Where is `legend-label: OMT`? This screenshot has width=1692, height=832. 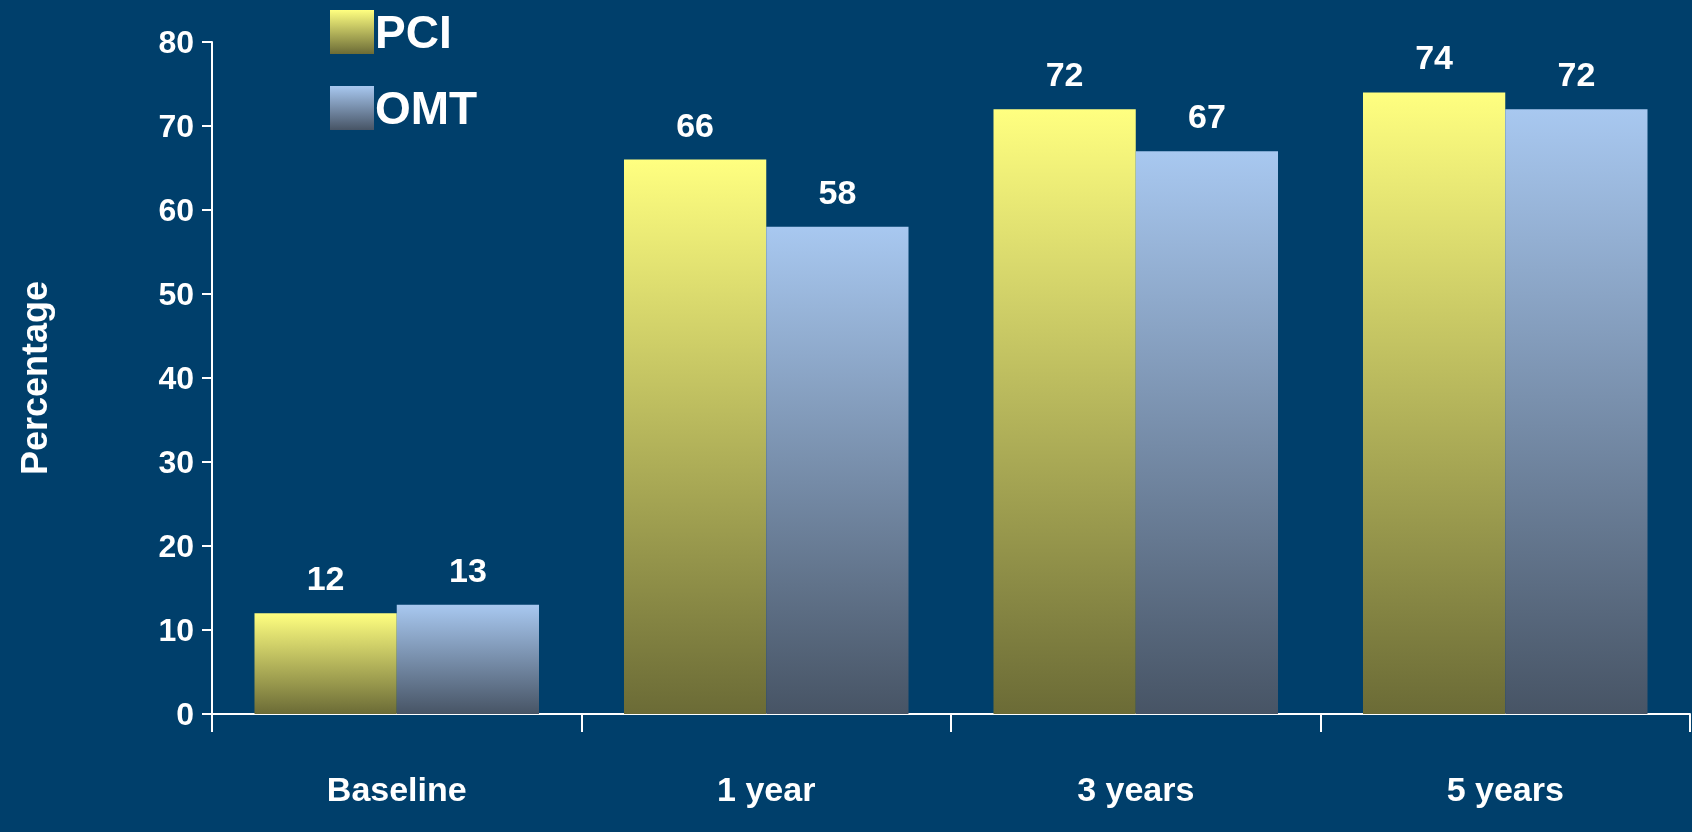 legend-label: OMT is located at coordinates (426, 108).